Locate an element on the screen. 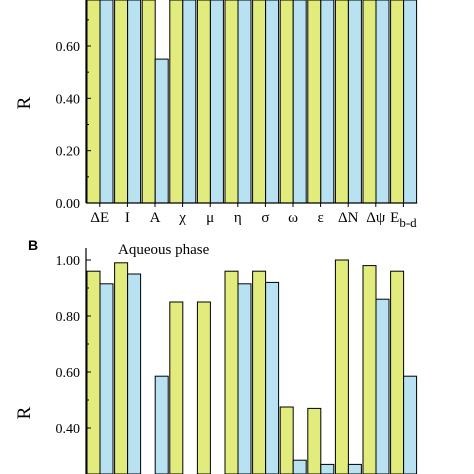 The width and height of the screenshot is (474, 474). panel-a-x-tick-label-11: Eb-d is located at coordinates (403, 220).